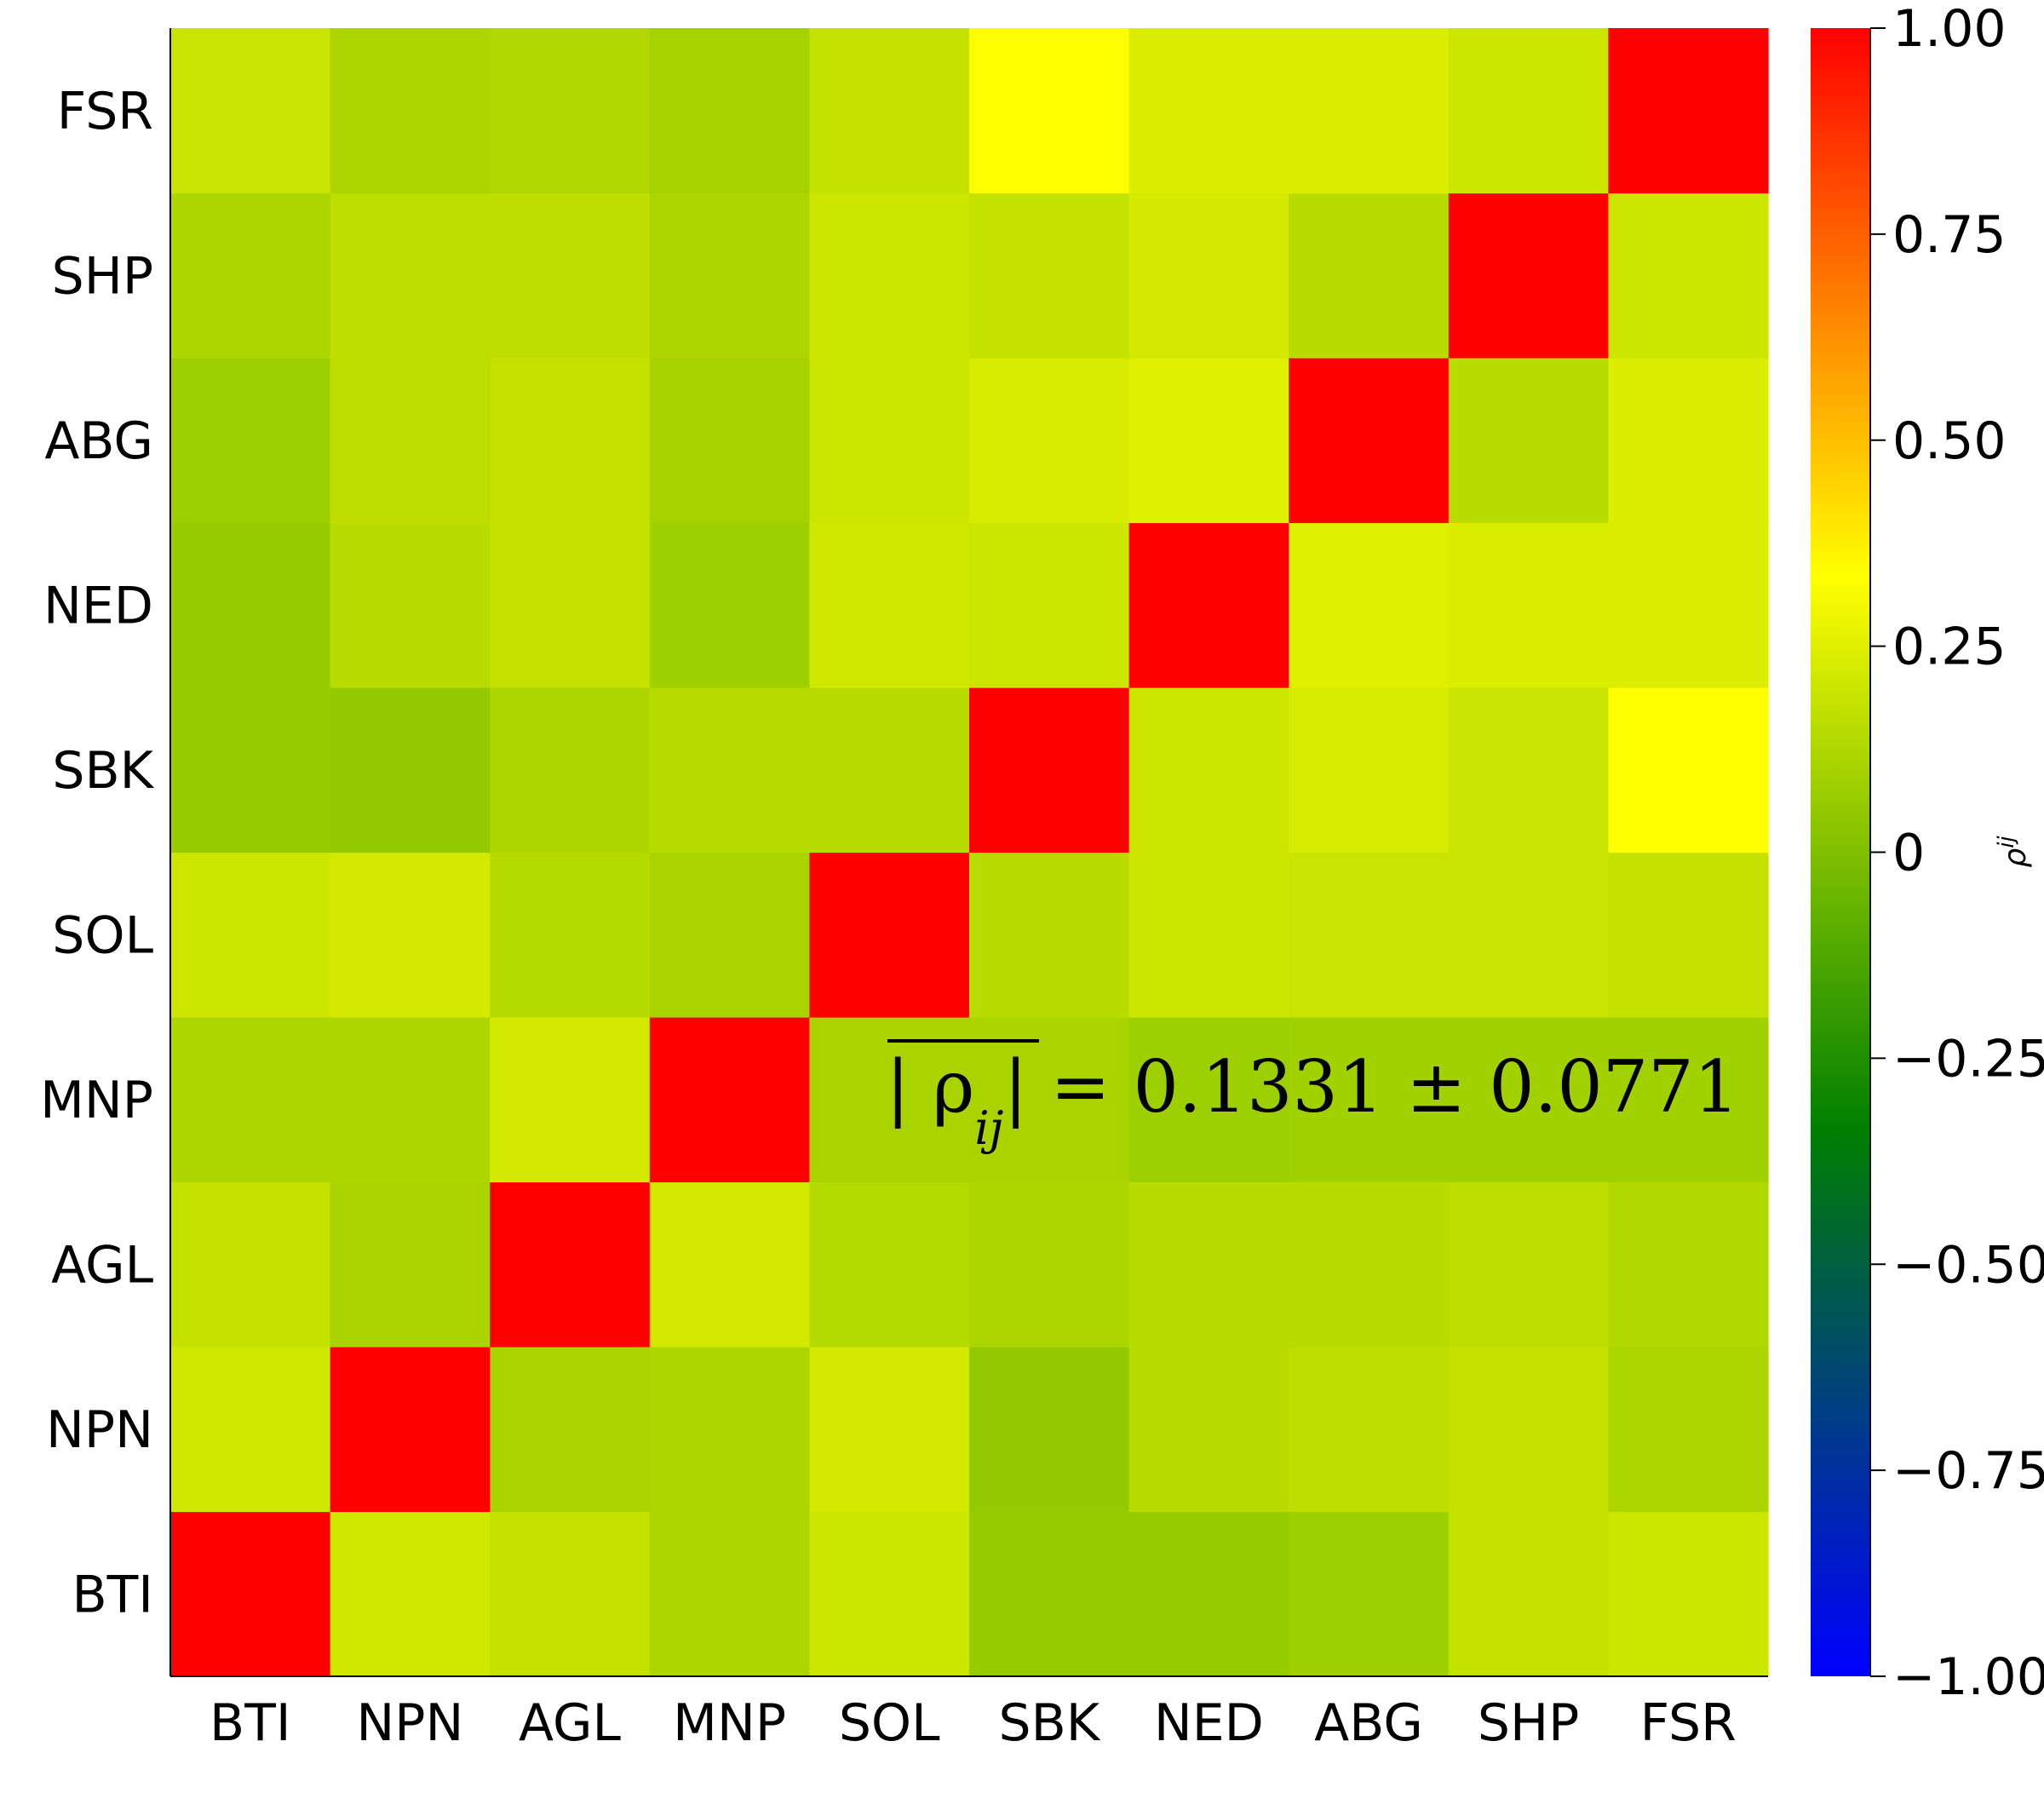  Describe the element at coordinates (570, 605) in the screenshot. I see `heatmap-cell-ned-agl` at that location.